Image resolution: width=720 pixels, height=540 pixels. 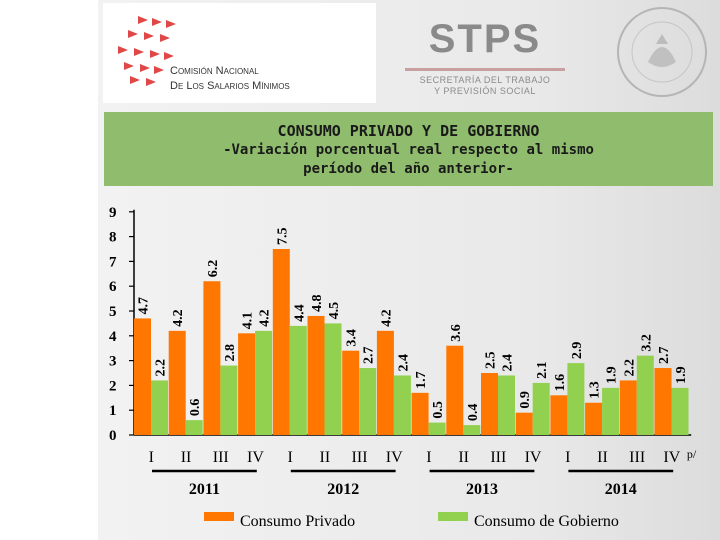 I want to click on data-label-gobierno: 2.8, so click(x=230, y=353).